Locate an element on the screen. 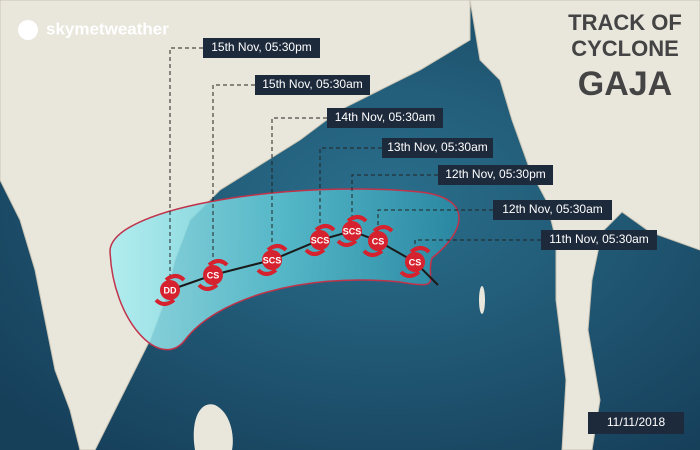 The image size is (700, 450). title-line: TRACK OF is located at coordinates (625, 22).